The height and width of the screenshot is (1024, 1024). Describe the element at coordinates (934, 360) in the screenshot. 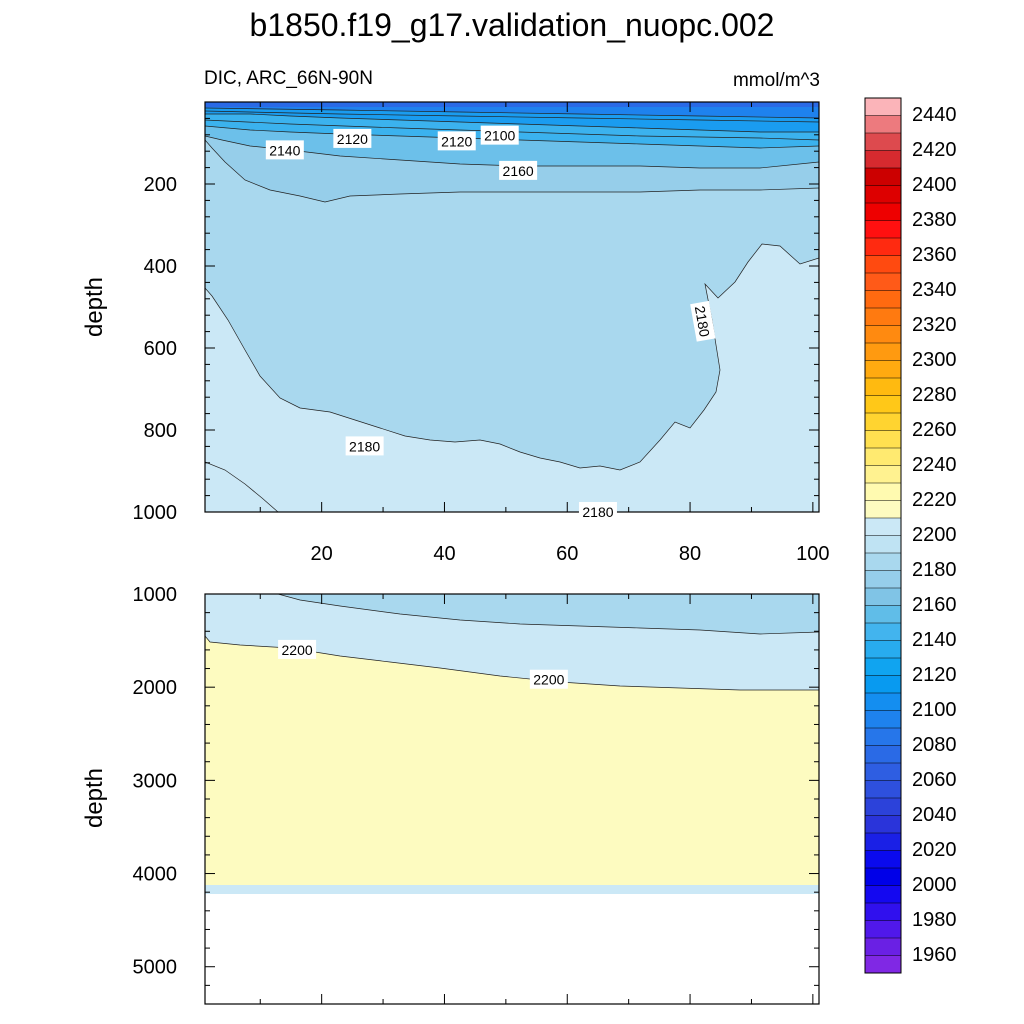

I see `colorbar-label: 2300` at that location.